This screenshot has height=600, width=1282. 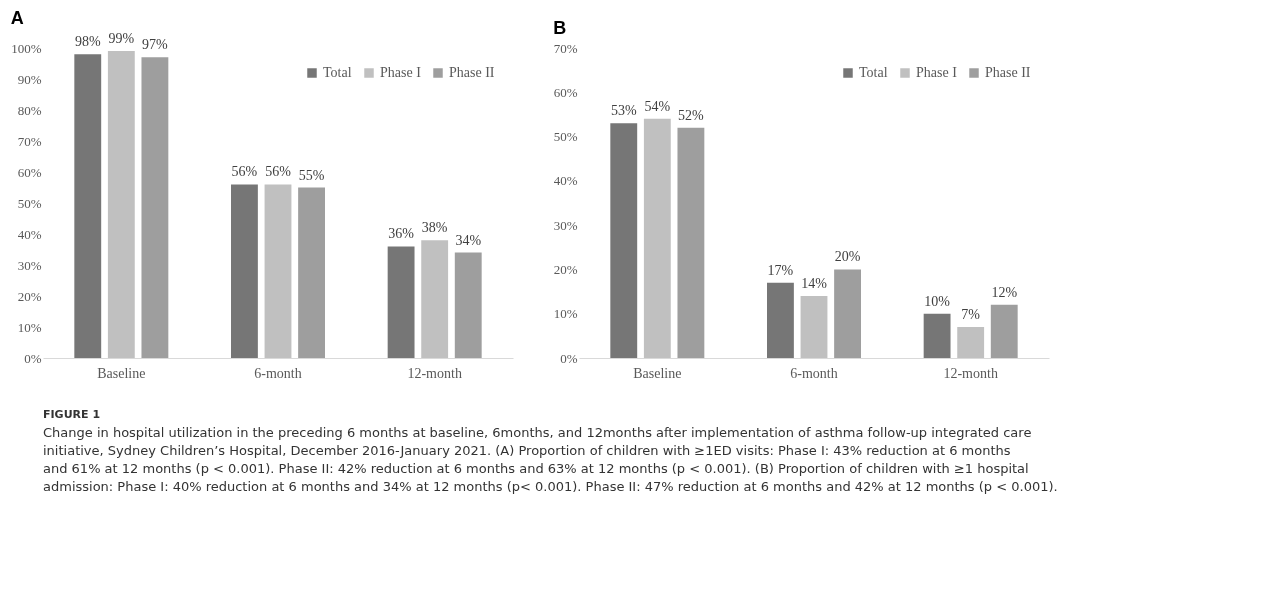 I want to click on text: Change in hospital utilization in the preceding 6 months at baseline, 6months, and 12months after implementation of asthma follow-up integrated care initiative, Sydney Children’s Hospital, December 2016-January 2021. (A) Proportion of children with ≥1ED visits: Phase I: 43% reduction at 6 months and 61% at 12 months (p < 0.001). Phase II: 42% reduction at 6 months and 63% at 12 months (p < 0.001). (B) Proportion of children with ≥1 hospital admission: Phase I: 40% reduction at 6 months and 34% at 12 months (p< 0.001). Phase II: 47% reduction at 6 months and 42% at 12 months (p < 0.001)., so click(x=550, y=459).